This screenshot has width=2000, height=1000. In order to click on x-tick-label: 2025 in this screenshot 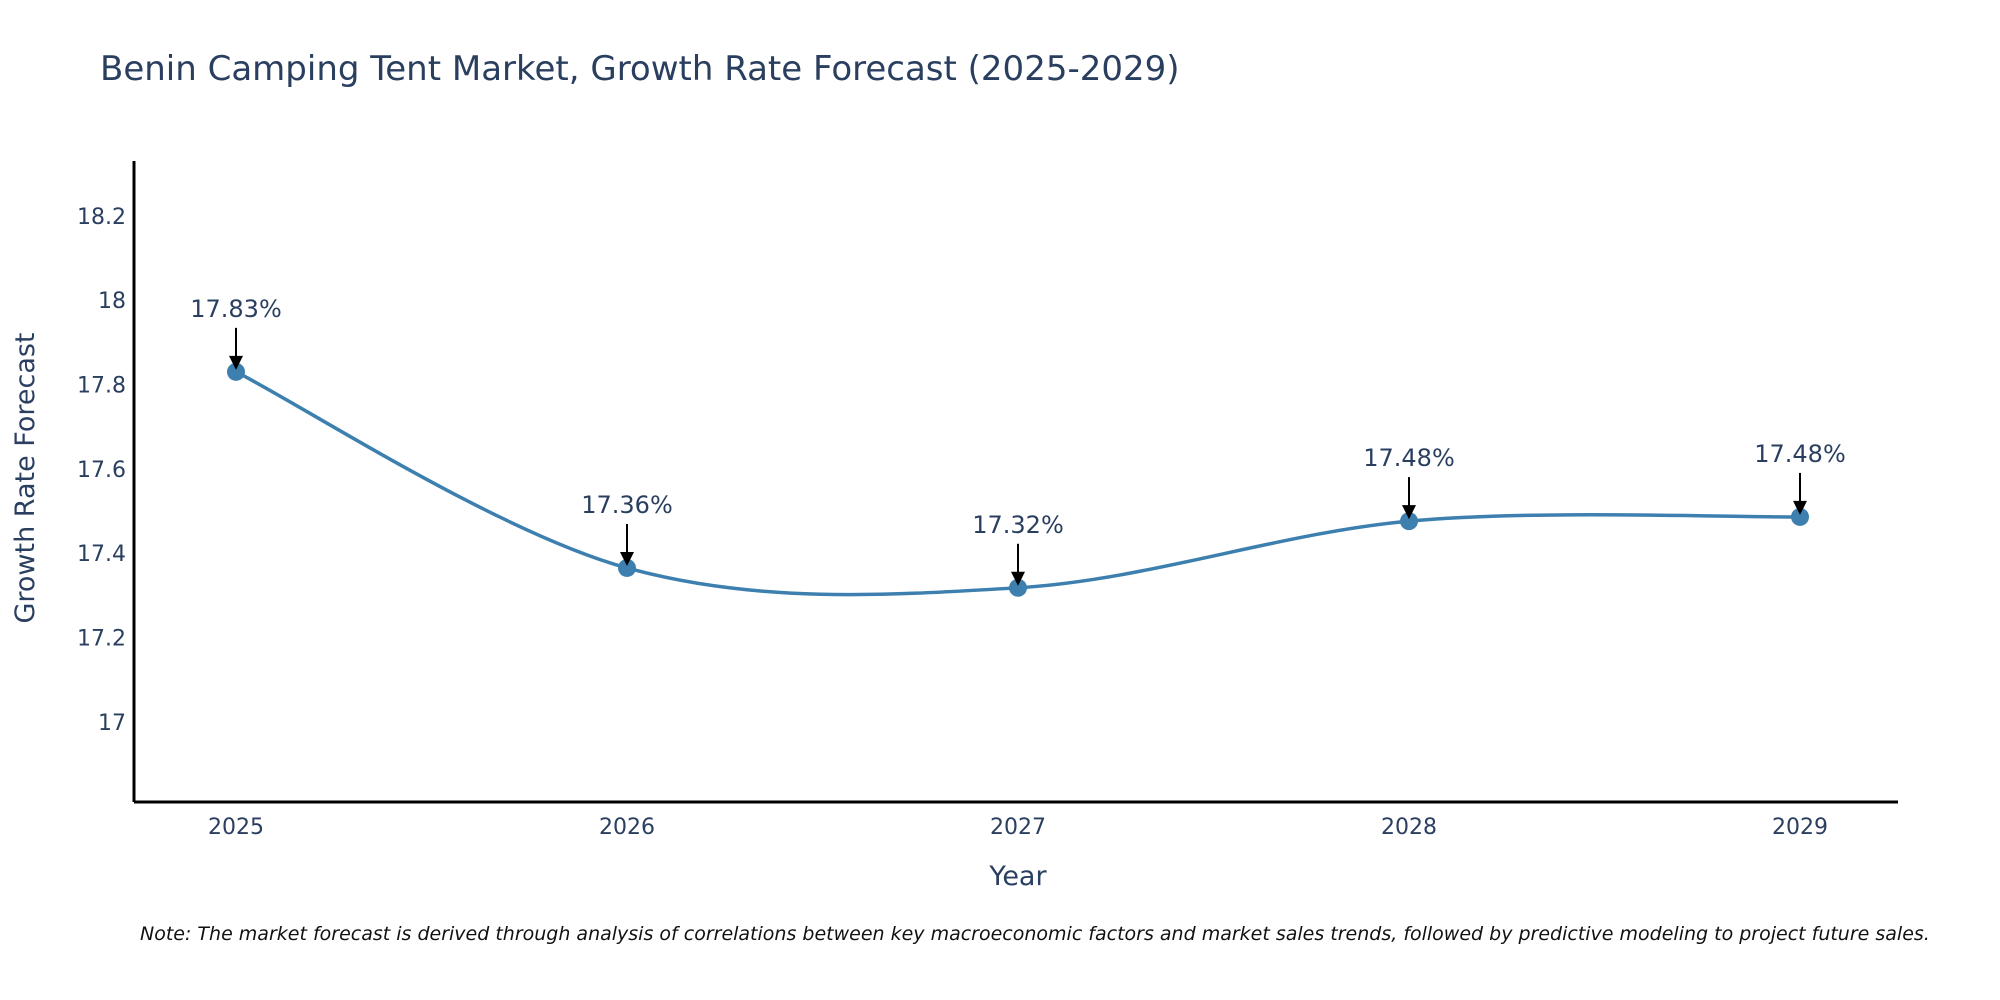, I will do `click(236, 827)`.